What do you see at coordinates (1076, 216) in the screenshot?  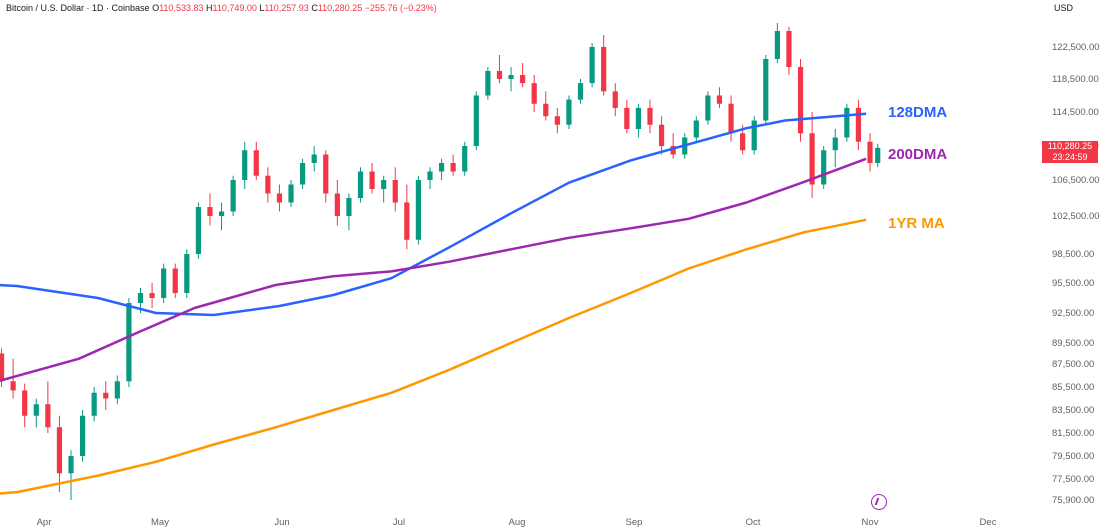 I see `y-tick-label: 102,500.00` at bounding box center [1076, 216].